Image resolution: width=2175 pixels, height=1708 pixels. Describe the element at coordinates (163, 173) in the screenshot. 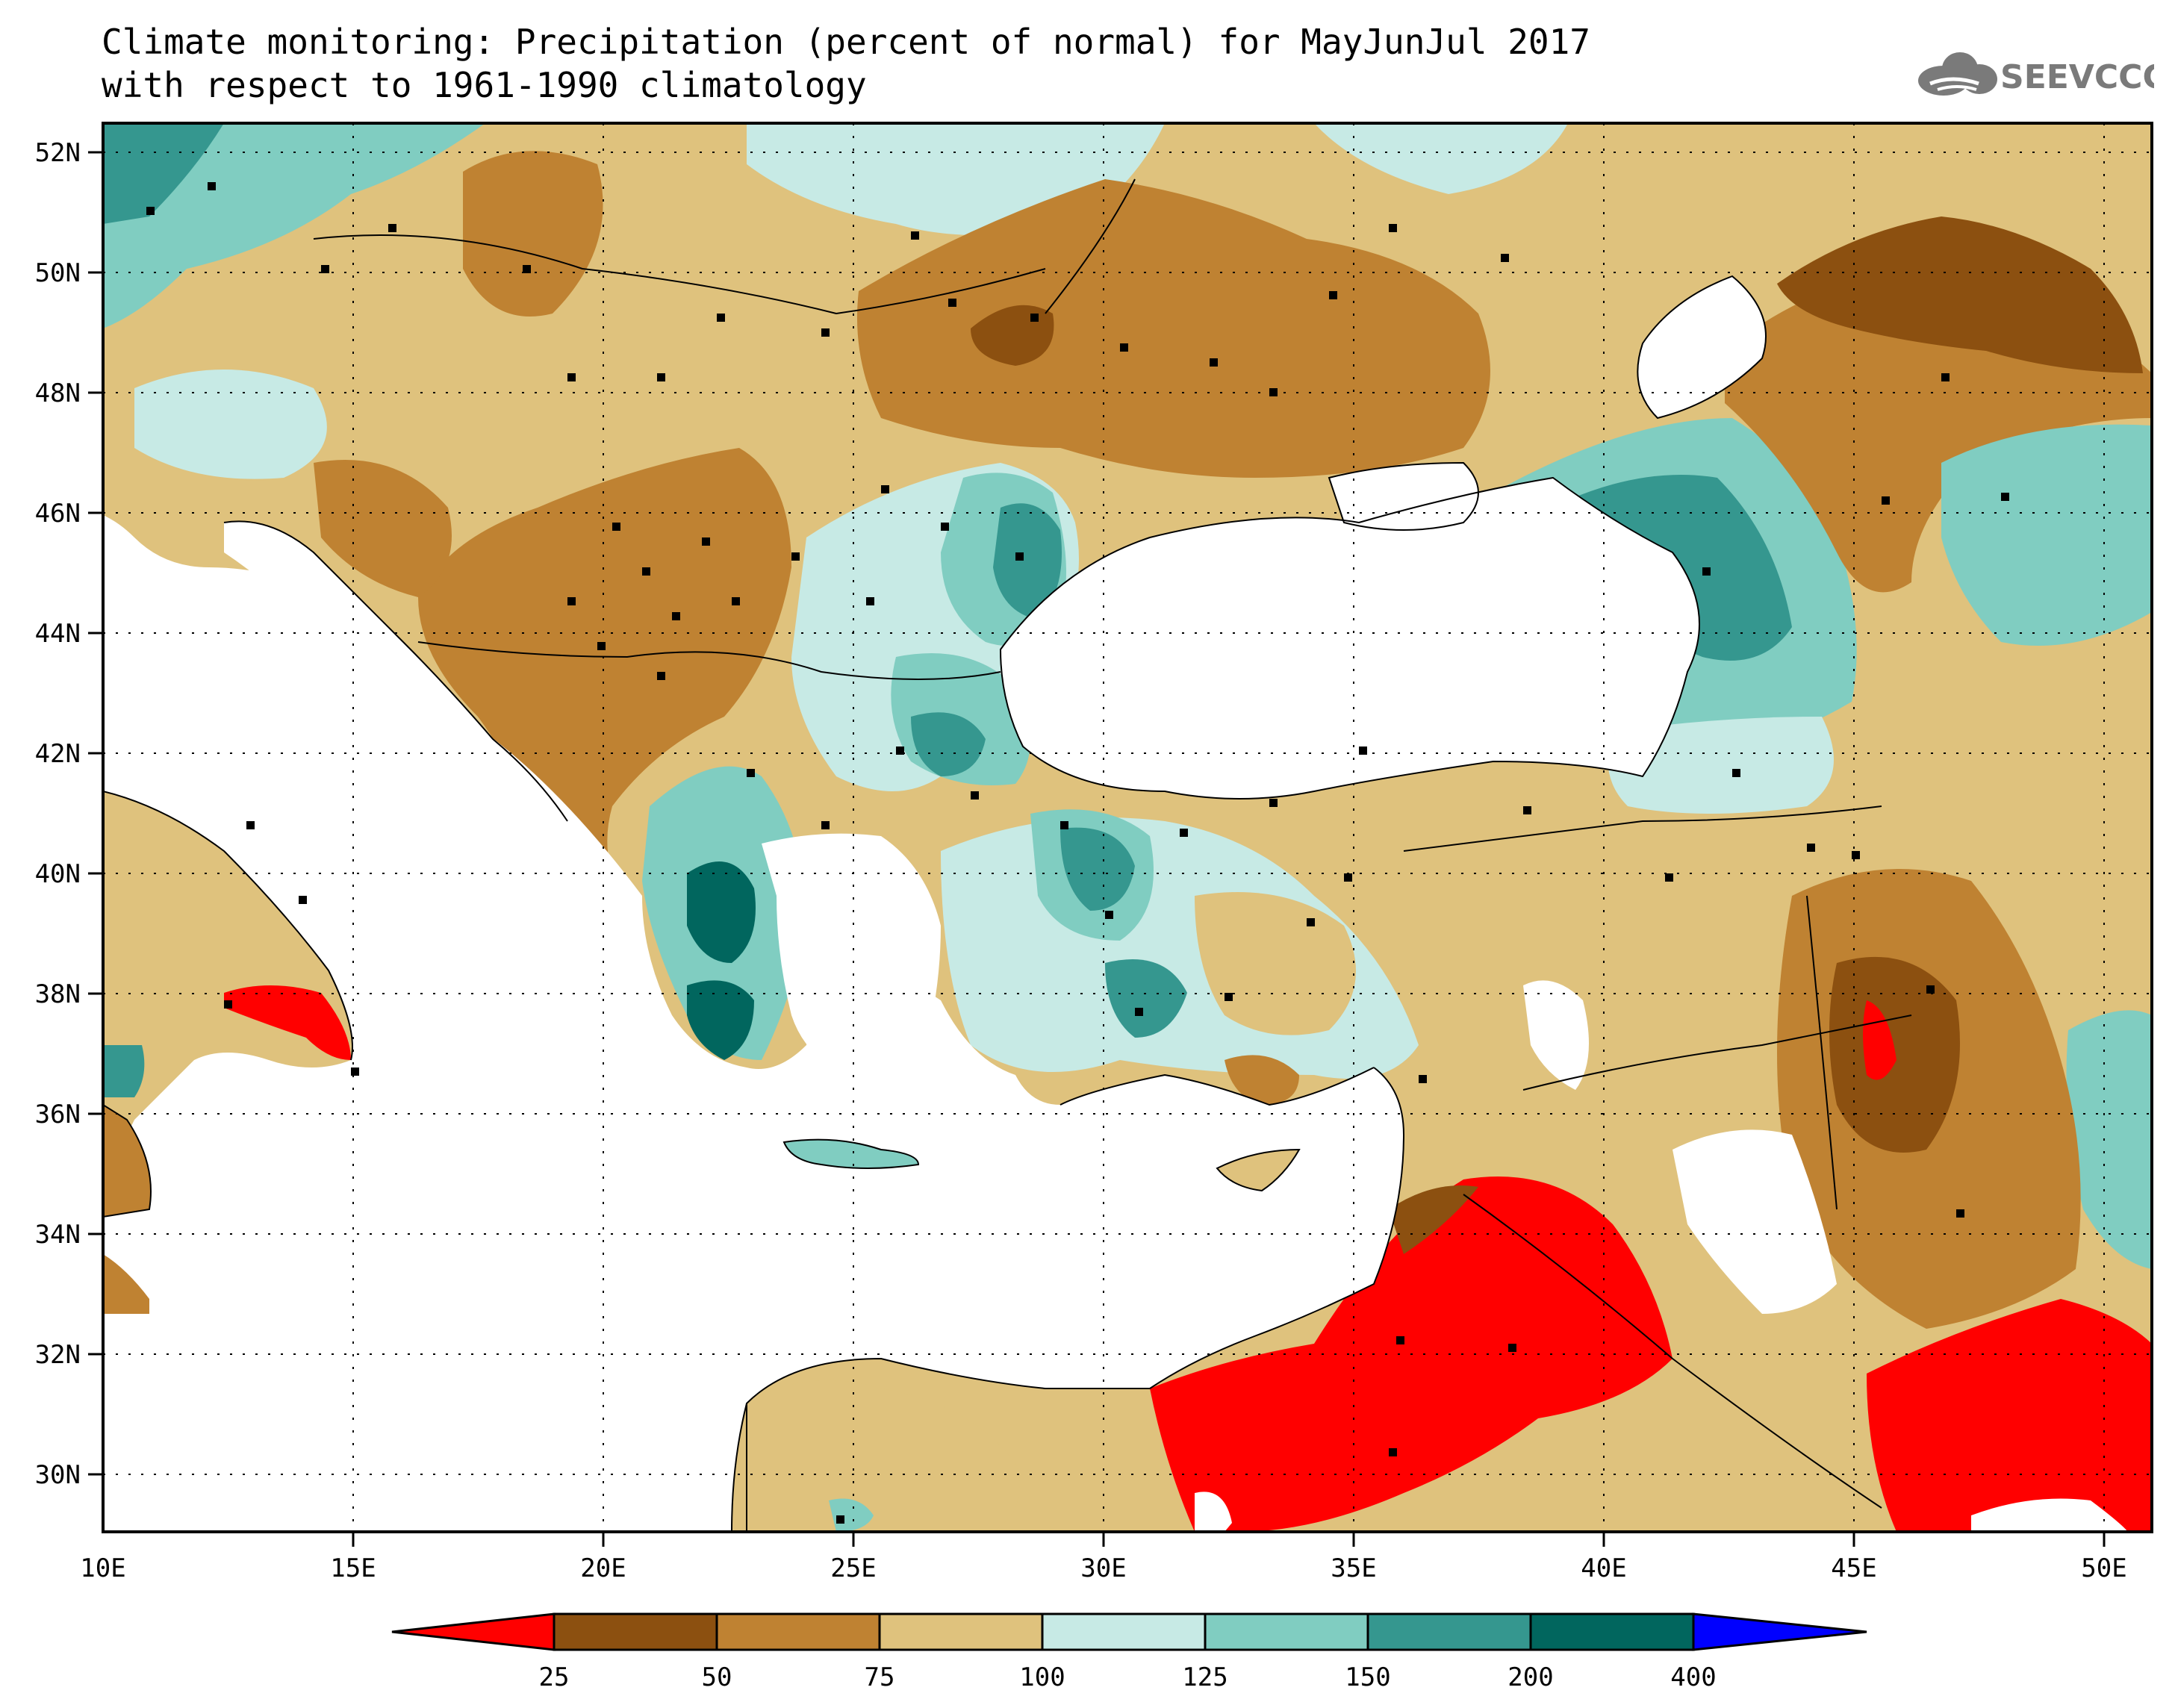

I see `wet-region-northwest-dark` at that location.